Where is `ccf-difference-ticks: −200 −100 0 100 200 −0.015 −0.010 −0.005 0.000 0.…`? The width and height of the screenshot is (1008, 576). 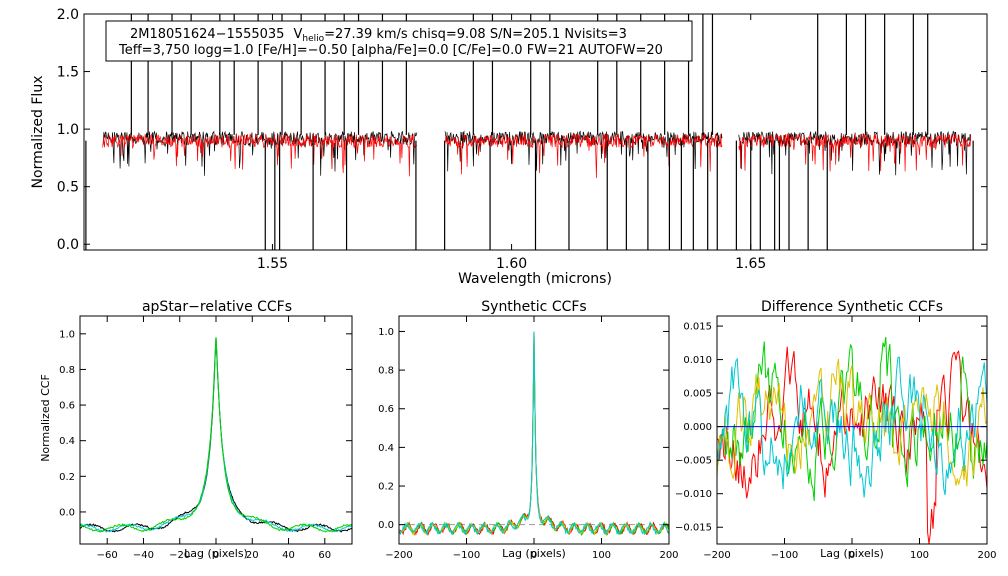 ccf-difference-ticks: −200 −100 0 100 200 −0.015 −0.010 −0.005 0.000 0.… is located at coordinates (836, 438).